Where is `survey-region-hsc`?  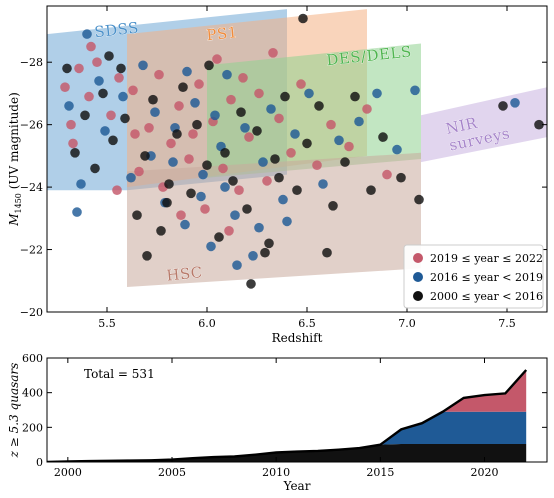 survey-region-hsc is located at coordinates (274, 219).